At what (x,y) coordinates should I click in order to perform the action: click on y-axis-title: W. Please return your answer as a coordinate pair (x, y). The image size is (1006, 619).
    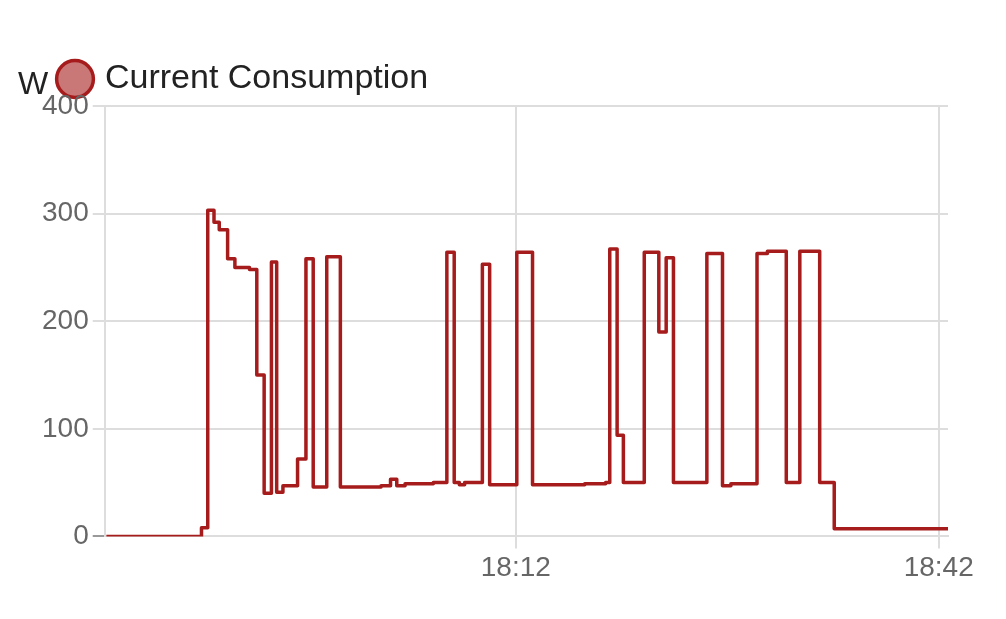
    Looking at the image, I should click on (33, 83).